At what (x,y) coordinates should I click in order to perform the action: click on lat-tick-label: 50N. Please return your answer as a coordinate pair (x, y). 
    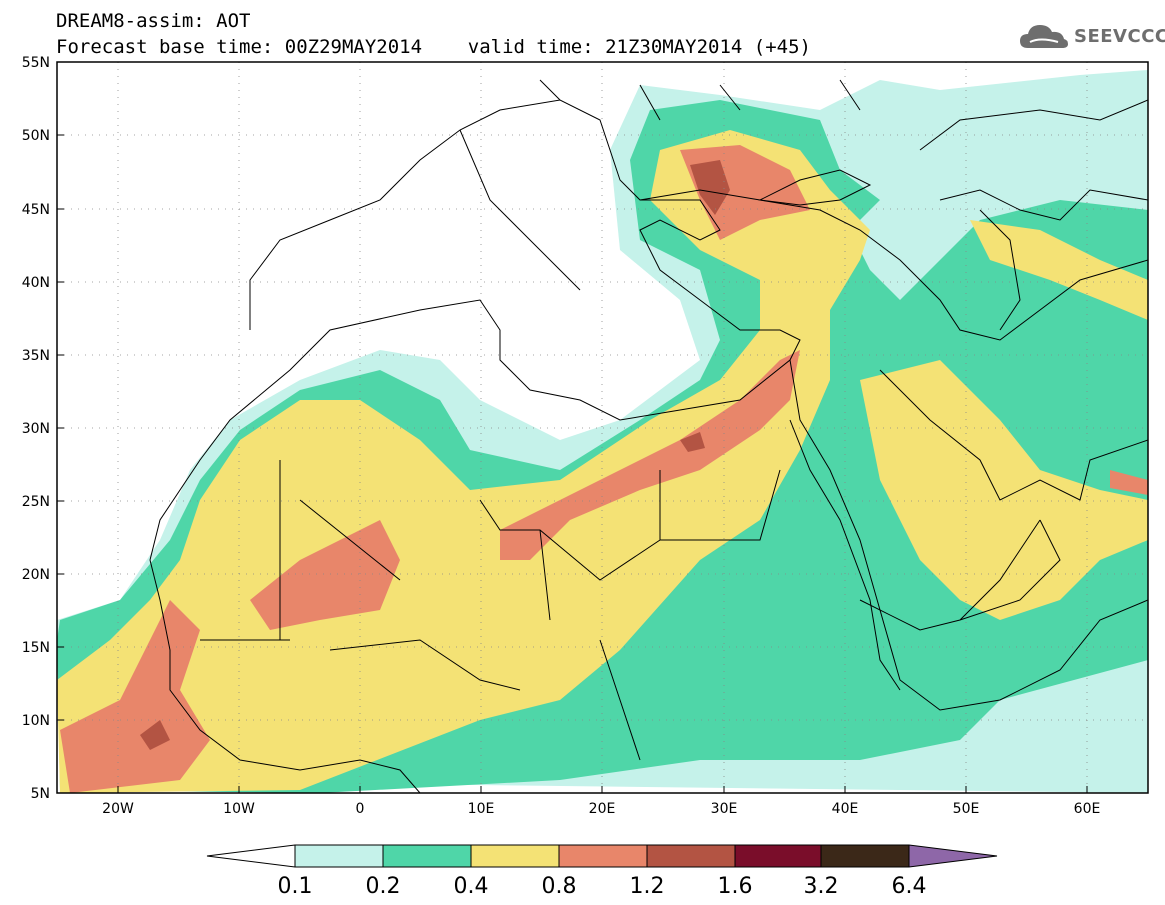
    Looking at the image, I should click on (36, 136).